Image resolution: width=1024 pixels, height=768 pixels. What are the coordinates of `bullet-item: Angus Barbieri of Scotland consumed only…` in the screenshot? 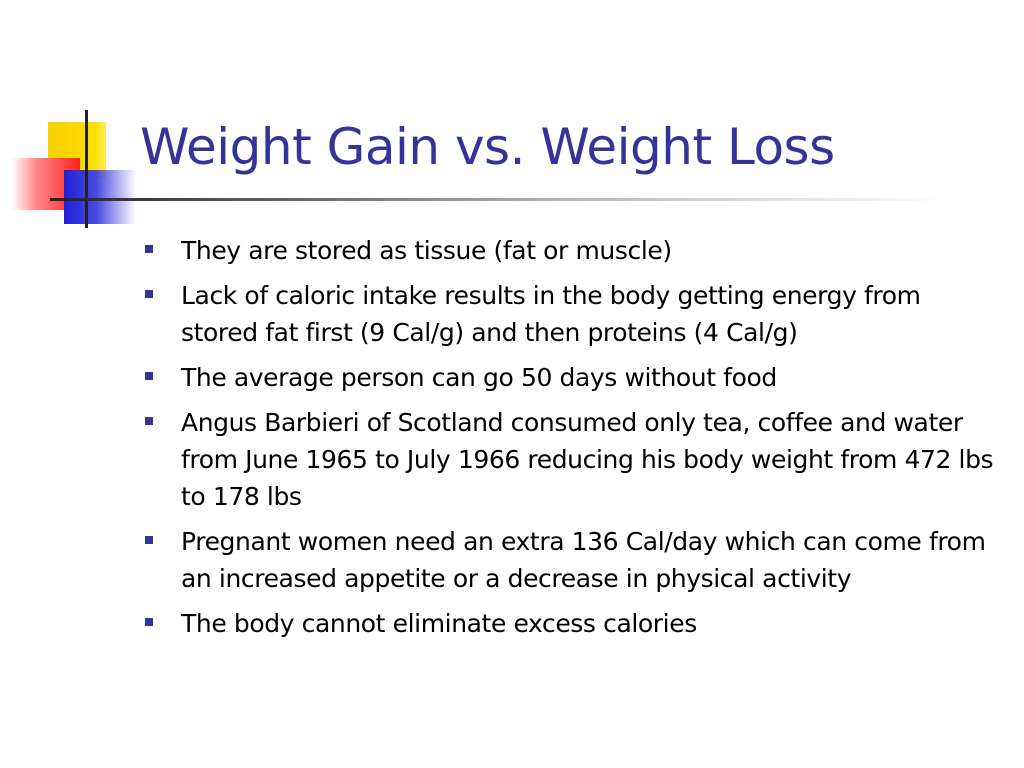 It's located at (570, 459).